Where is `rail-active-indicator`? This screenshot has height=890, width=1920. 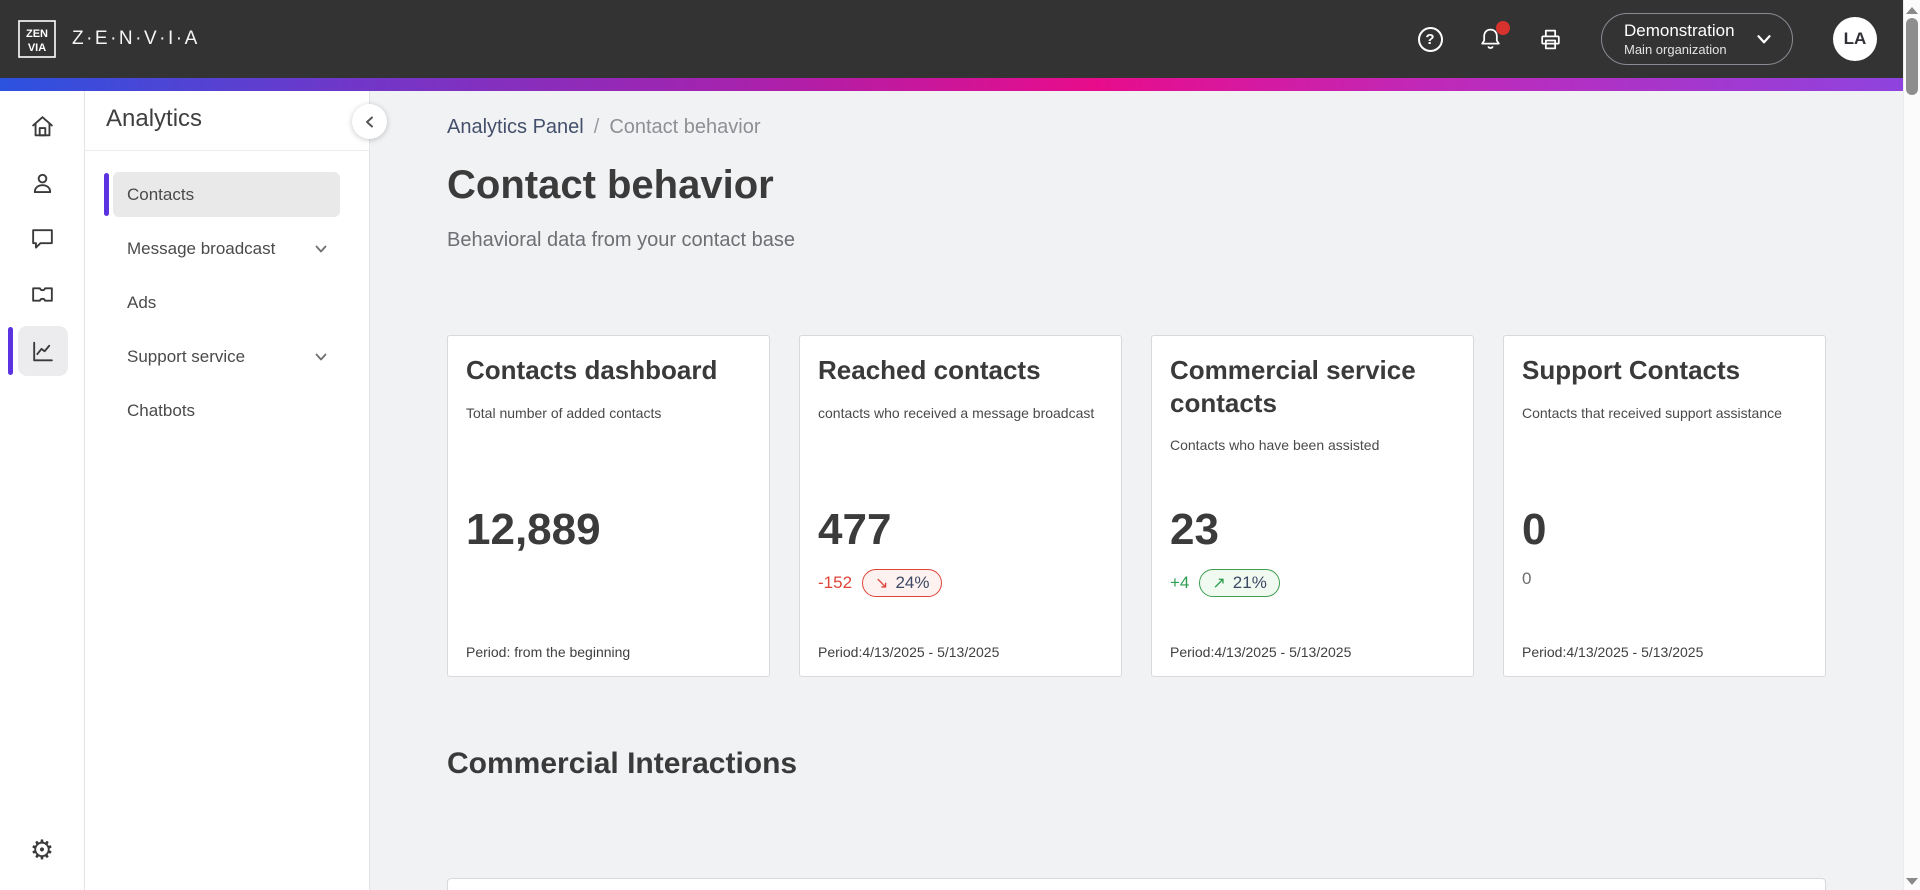 rail-active-indicator is located at coordinates (10, 351).